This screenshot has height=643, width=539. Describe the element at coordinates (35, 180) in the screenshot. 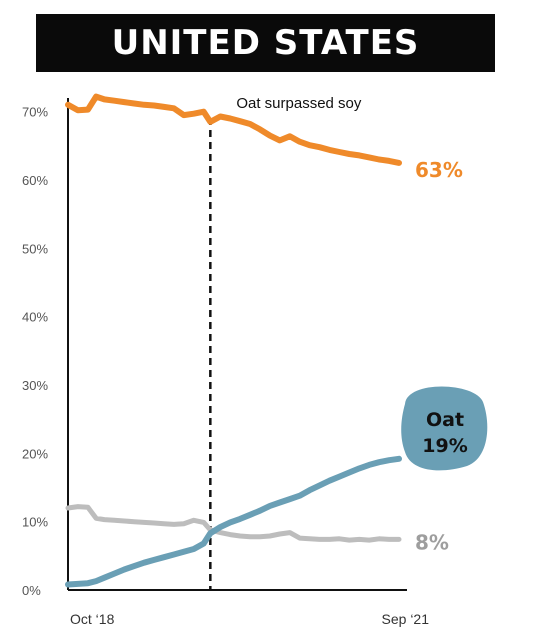

I see `y-tick-label: 60%` at that location.